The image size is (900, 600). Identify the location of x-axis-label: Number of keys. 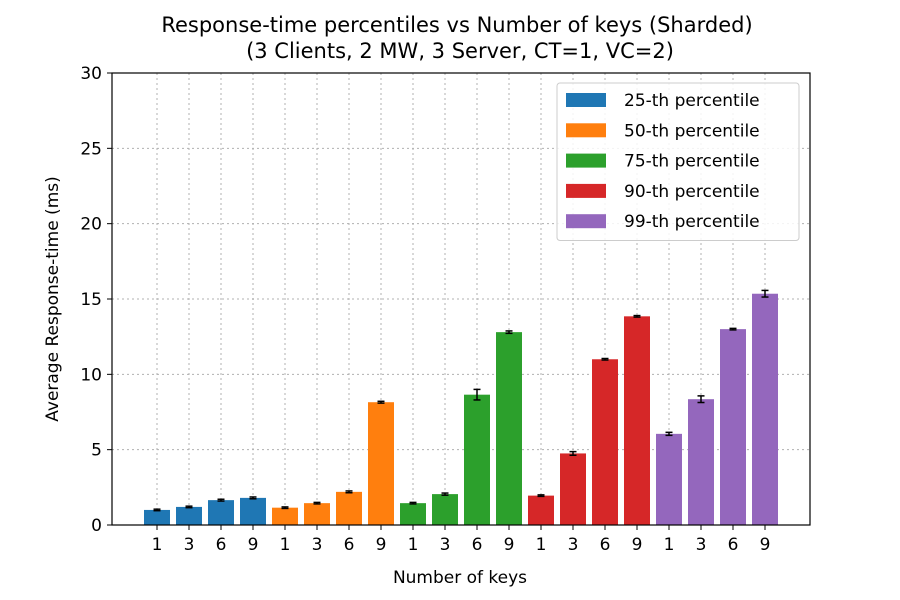
(460, 578).